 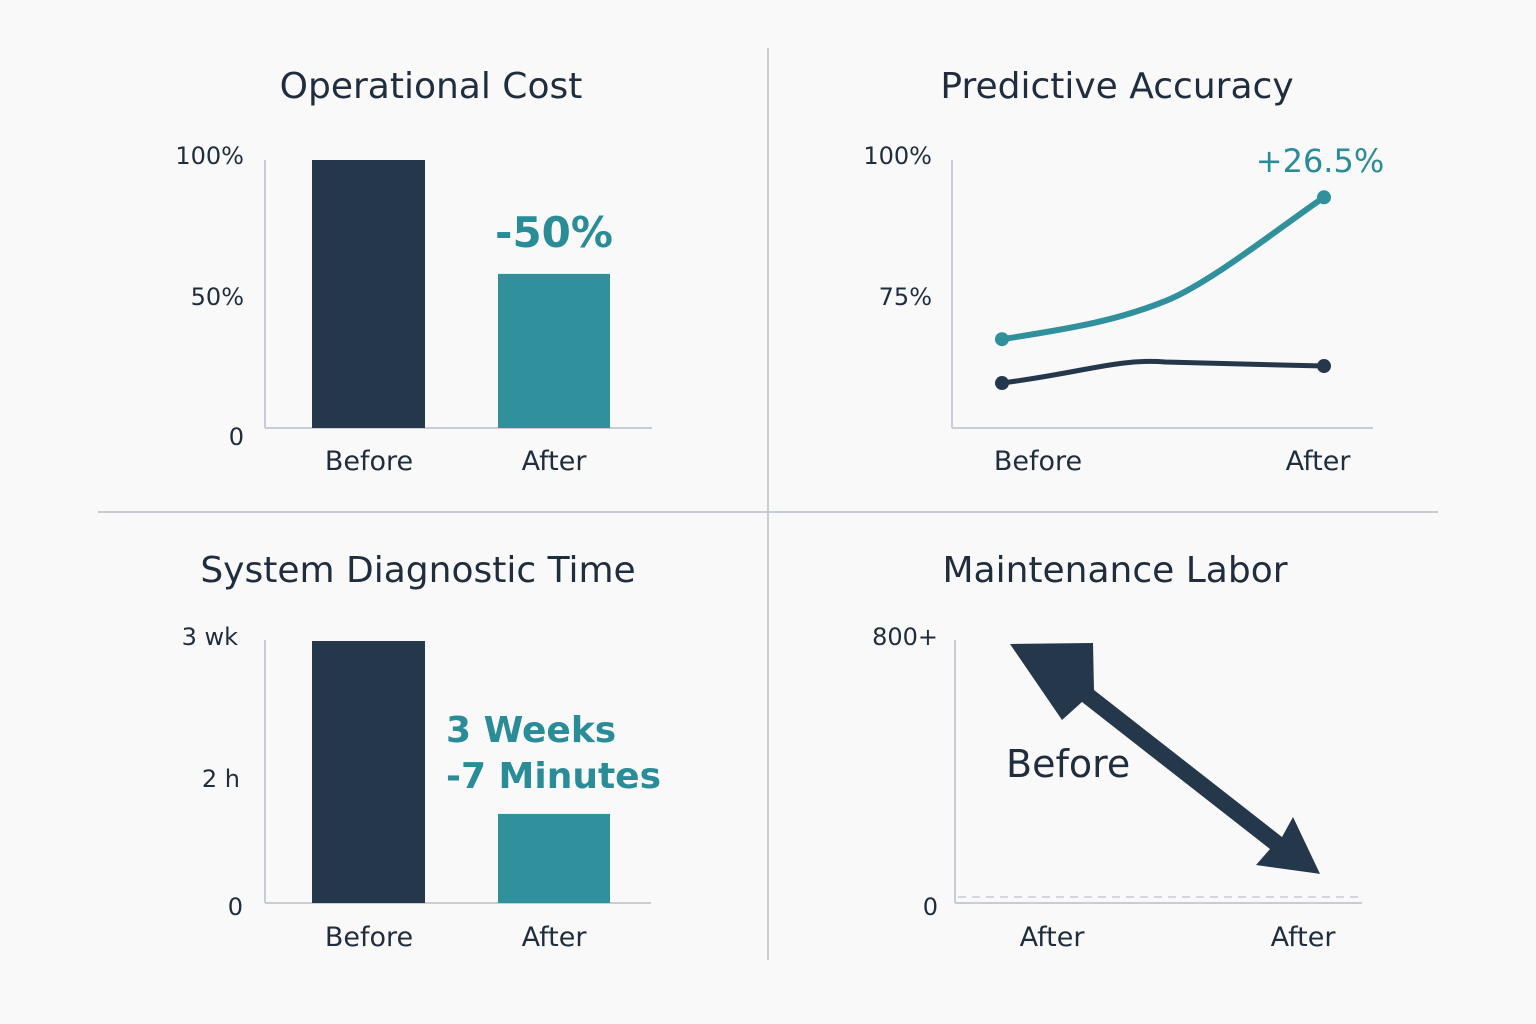 I want to click on chart-title: Predictive Accuracy, so click(x=1116, y=86).